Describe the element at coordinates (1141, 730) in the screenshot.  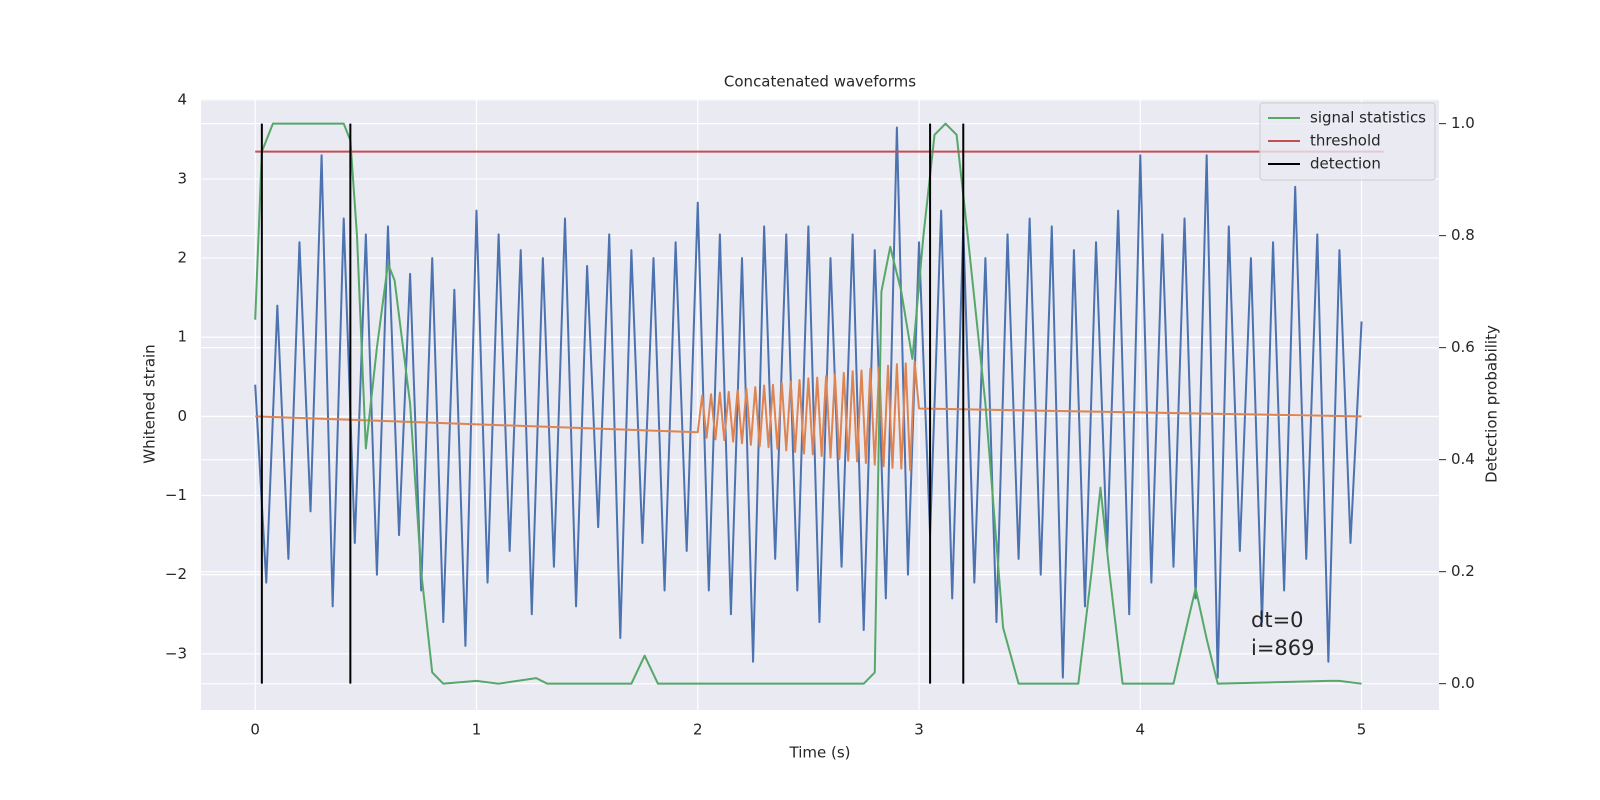
I see `x-tick-label: 4` at that location.